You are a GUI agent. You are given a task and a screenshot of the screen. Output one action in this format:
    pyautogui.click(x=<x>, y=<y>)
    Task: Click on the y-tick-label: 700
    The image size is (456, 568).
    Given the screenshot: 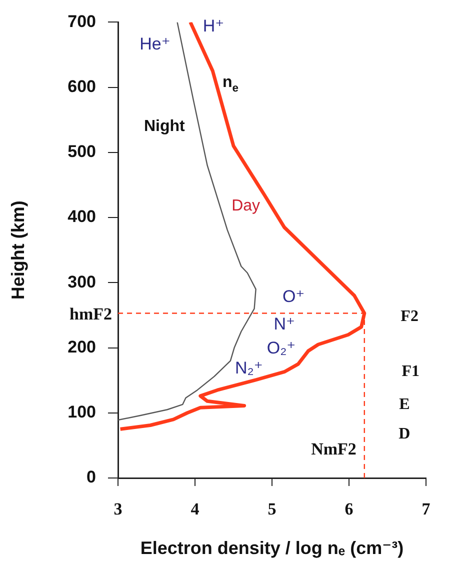 What is the action you would take?
    pyautogui.click(x=82, y=21)
    